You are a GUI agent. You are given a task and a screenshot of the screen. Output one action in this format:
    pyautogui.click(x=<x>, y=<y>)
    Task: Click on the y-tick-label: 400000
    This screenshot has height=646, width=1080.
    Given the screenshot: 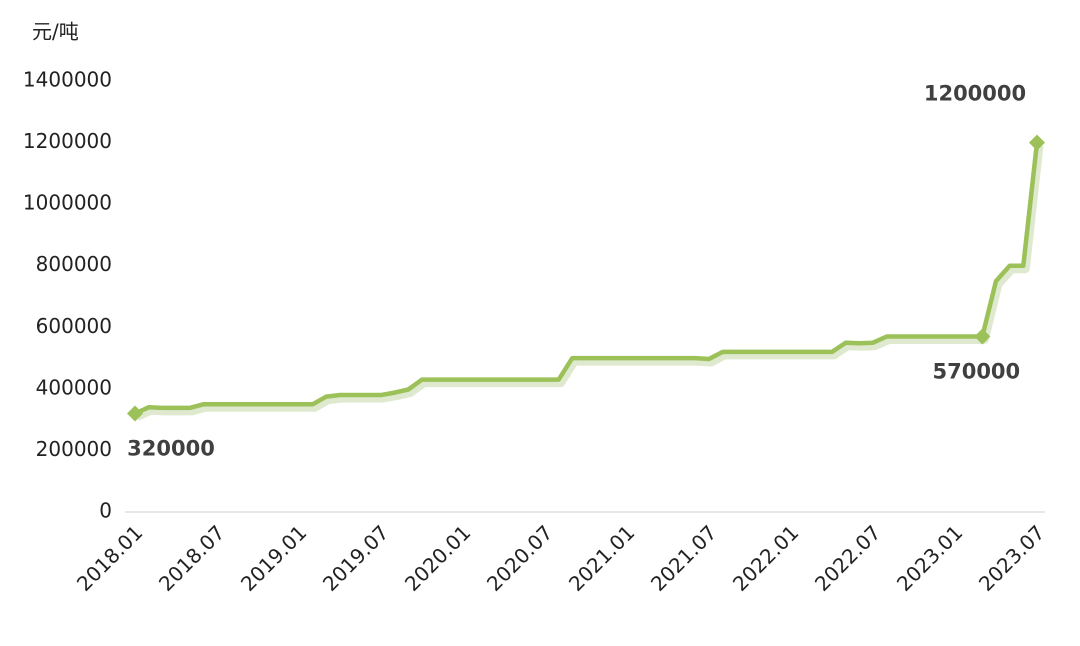 What is the action you would take?
    pyautogui.click(x=74, y=387)
    